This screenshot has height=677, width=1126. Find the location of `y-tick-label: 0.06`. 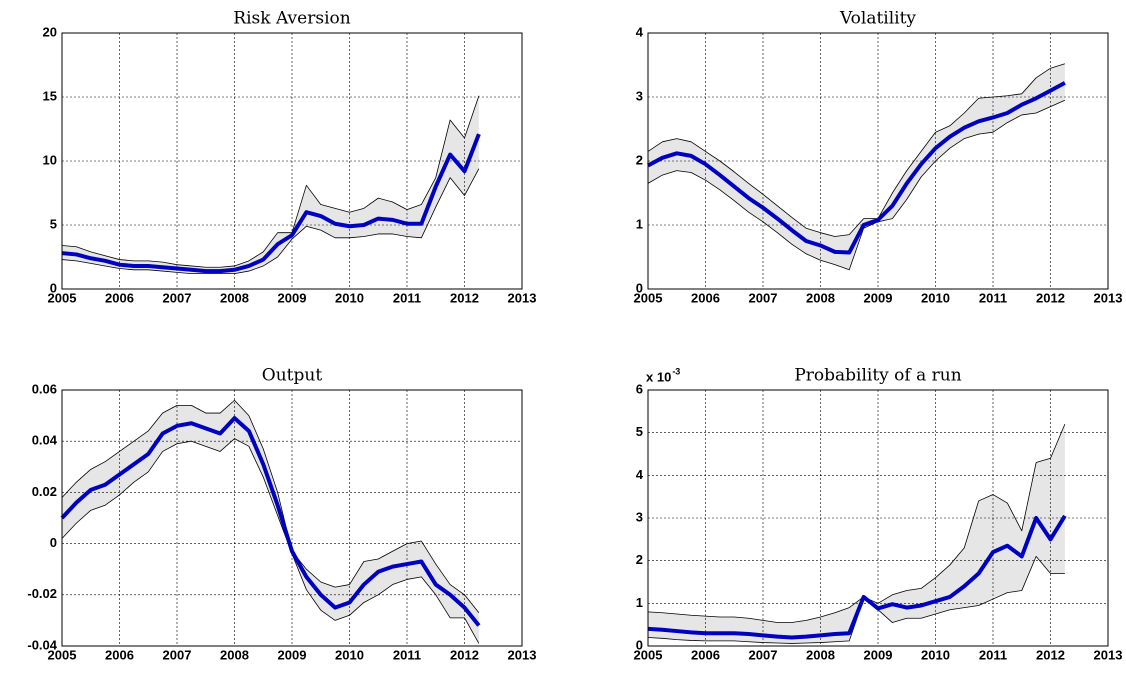

y-tick-label: 0.06 is located at coordinates (44, 388).